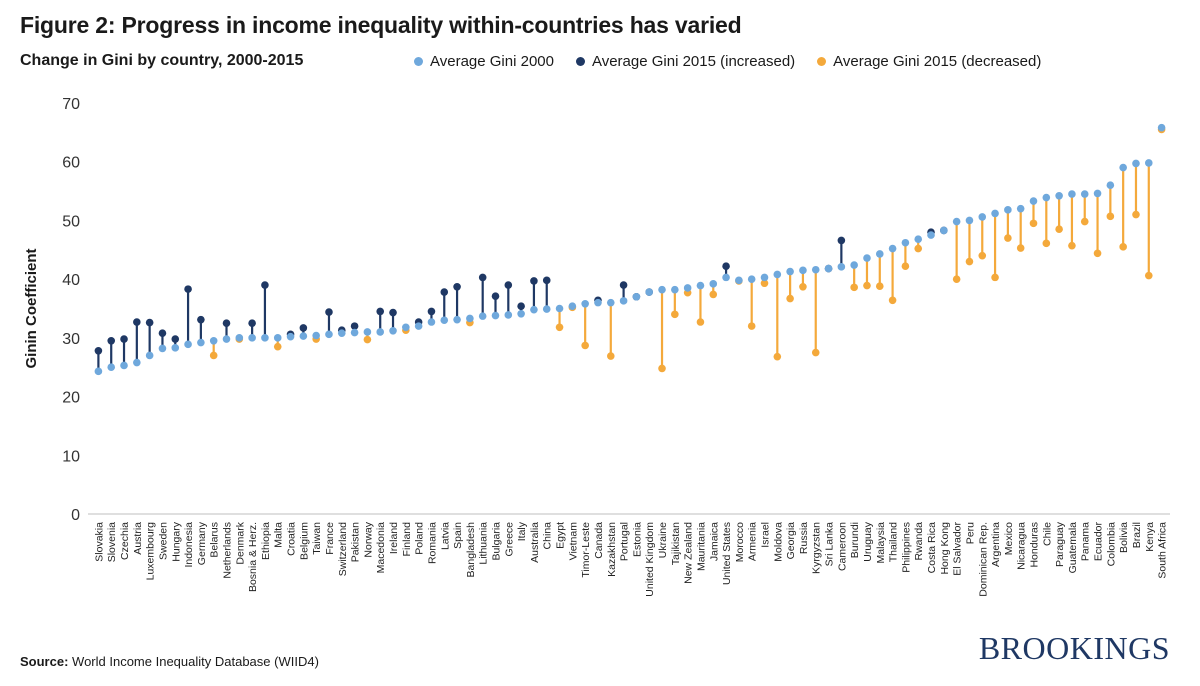  What do you see at coordinates (492, 61) in the screenshot?
I see `legend-label-gini-2000: Average Gini 2000` at bounding box center [492, 61].